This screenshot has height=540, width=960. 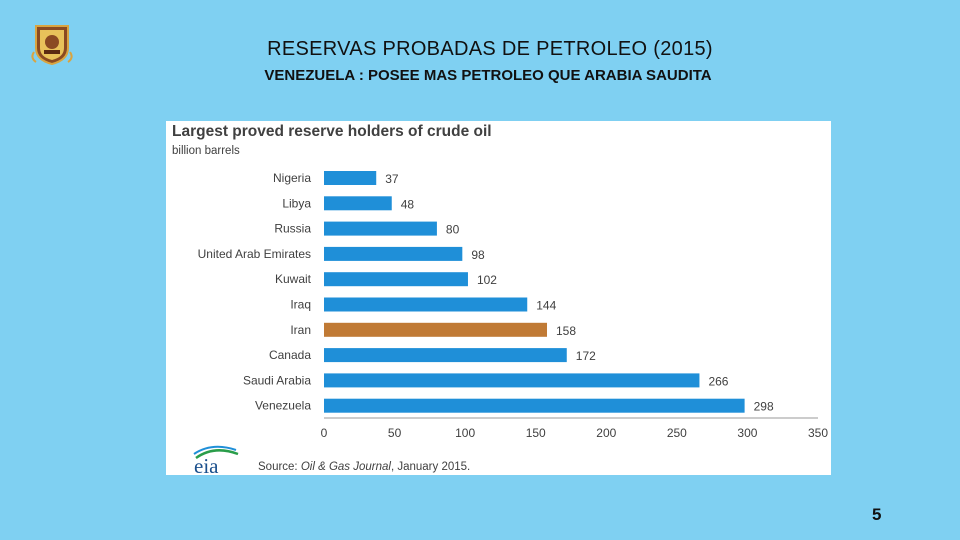 What do you see at coordinates (490, 49) in the screenshot?
I see `slide-title: RESERVAS PROBADAS DE PETROLEO (2015)` at bounding box center [490, 49].